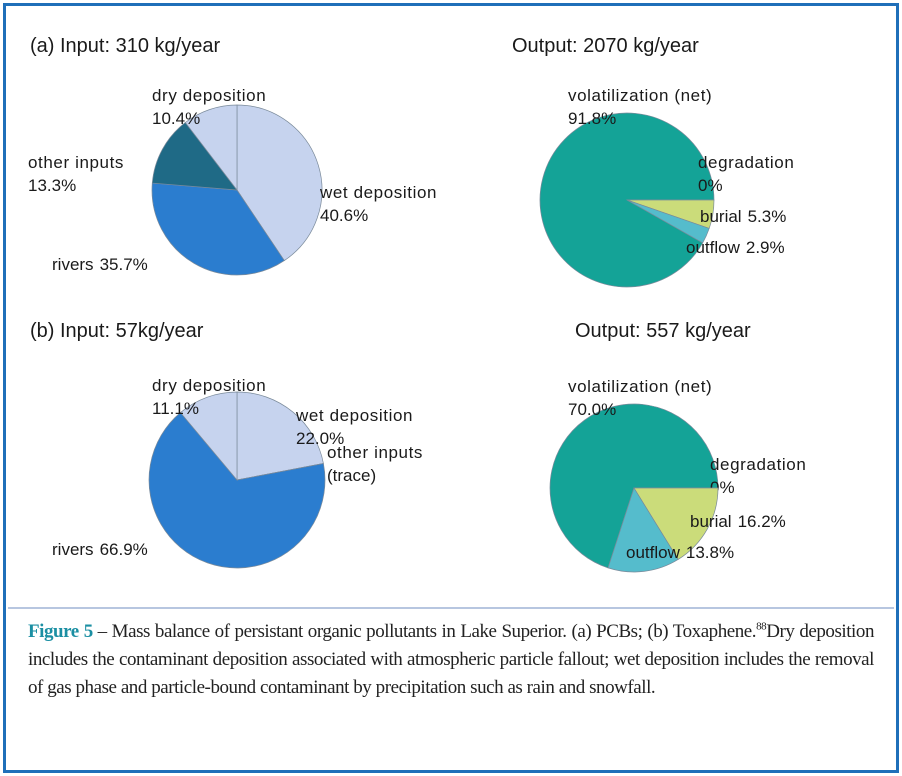 This screenshot has width=902, height=776. I want to click on value-label: 10.4%, so click(176, 118).